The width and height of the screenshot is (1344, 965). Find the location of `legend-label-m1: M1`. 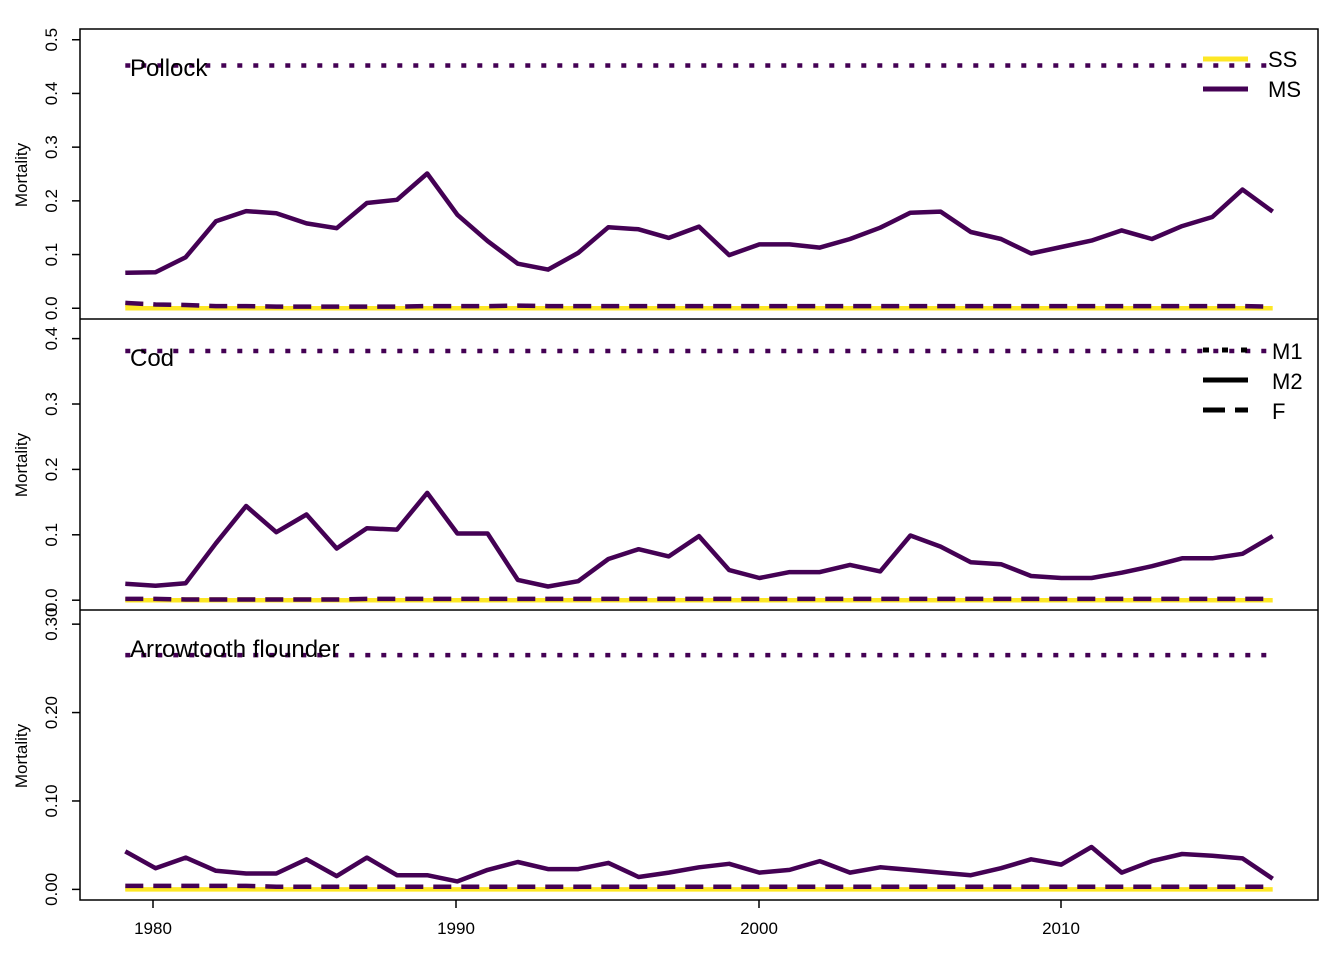

legend-label-m1: M1 is located at coordinates (1287, 351).